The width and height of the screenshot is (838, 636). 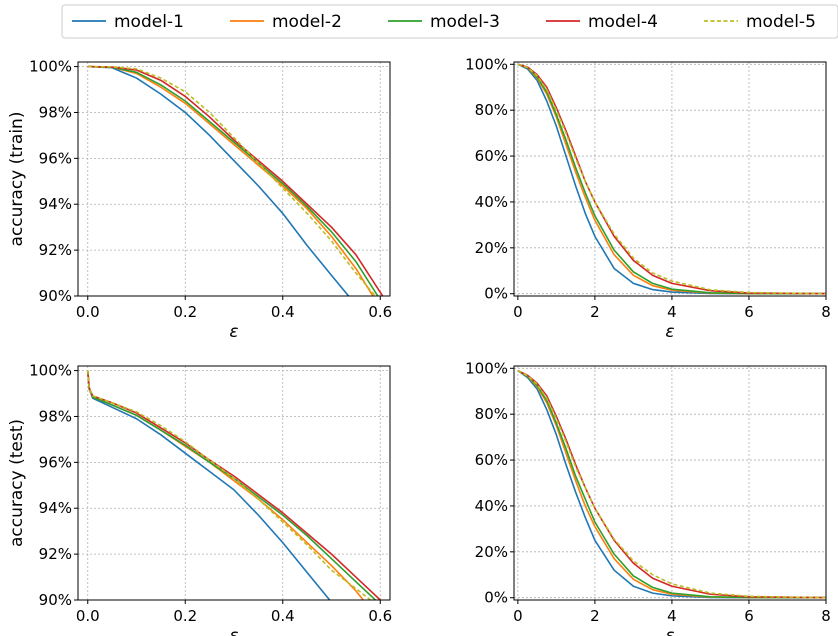 I want to click on legend-label-model-3: model-3, so click(x=465, y=22).